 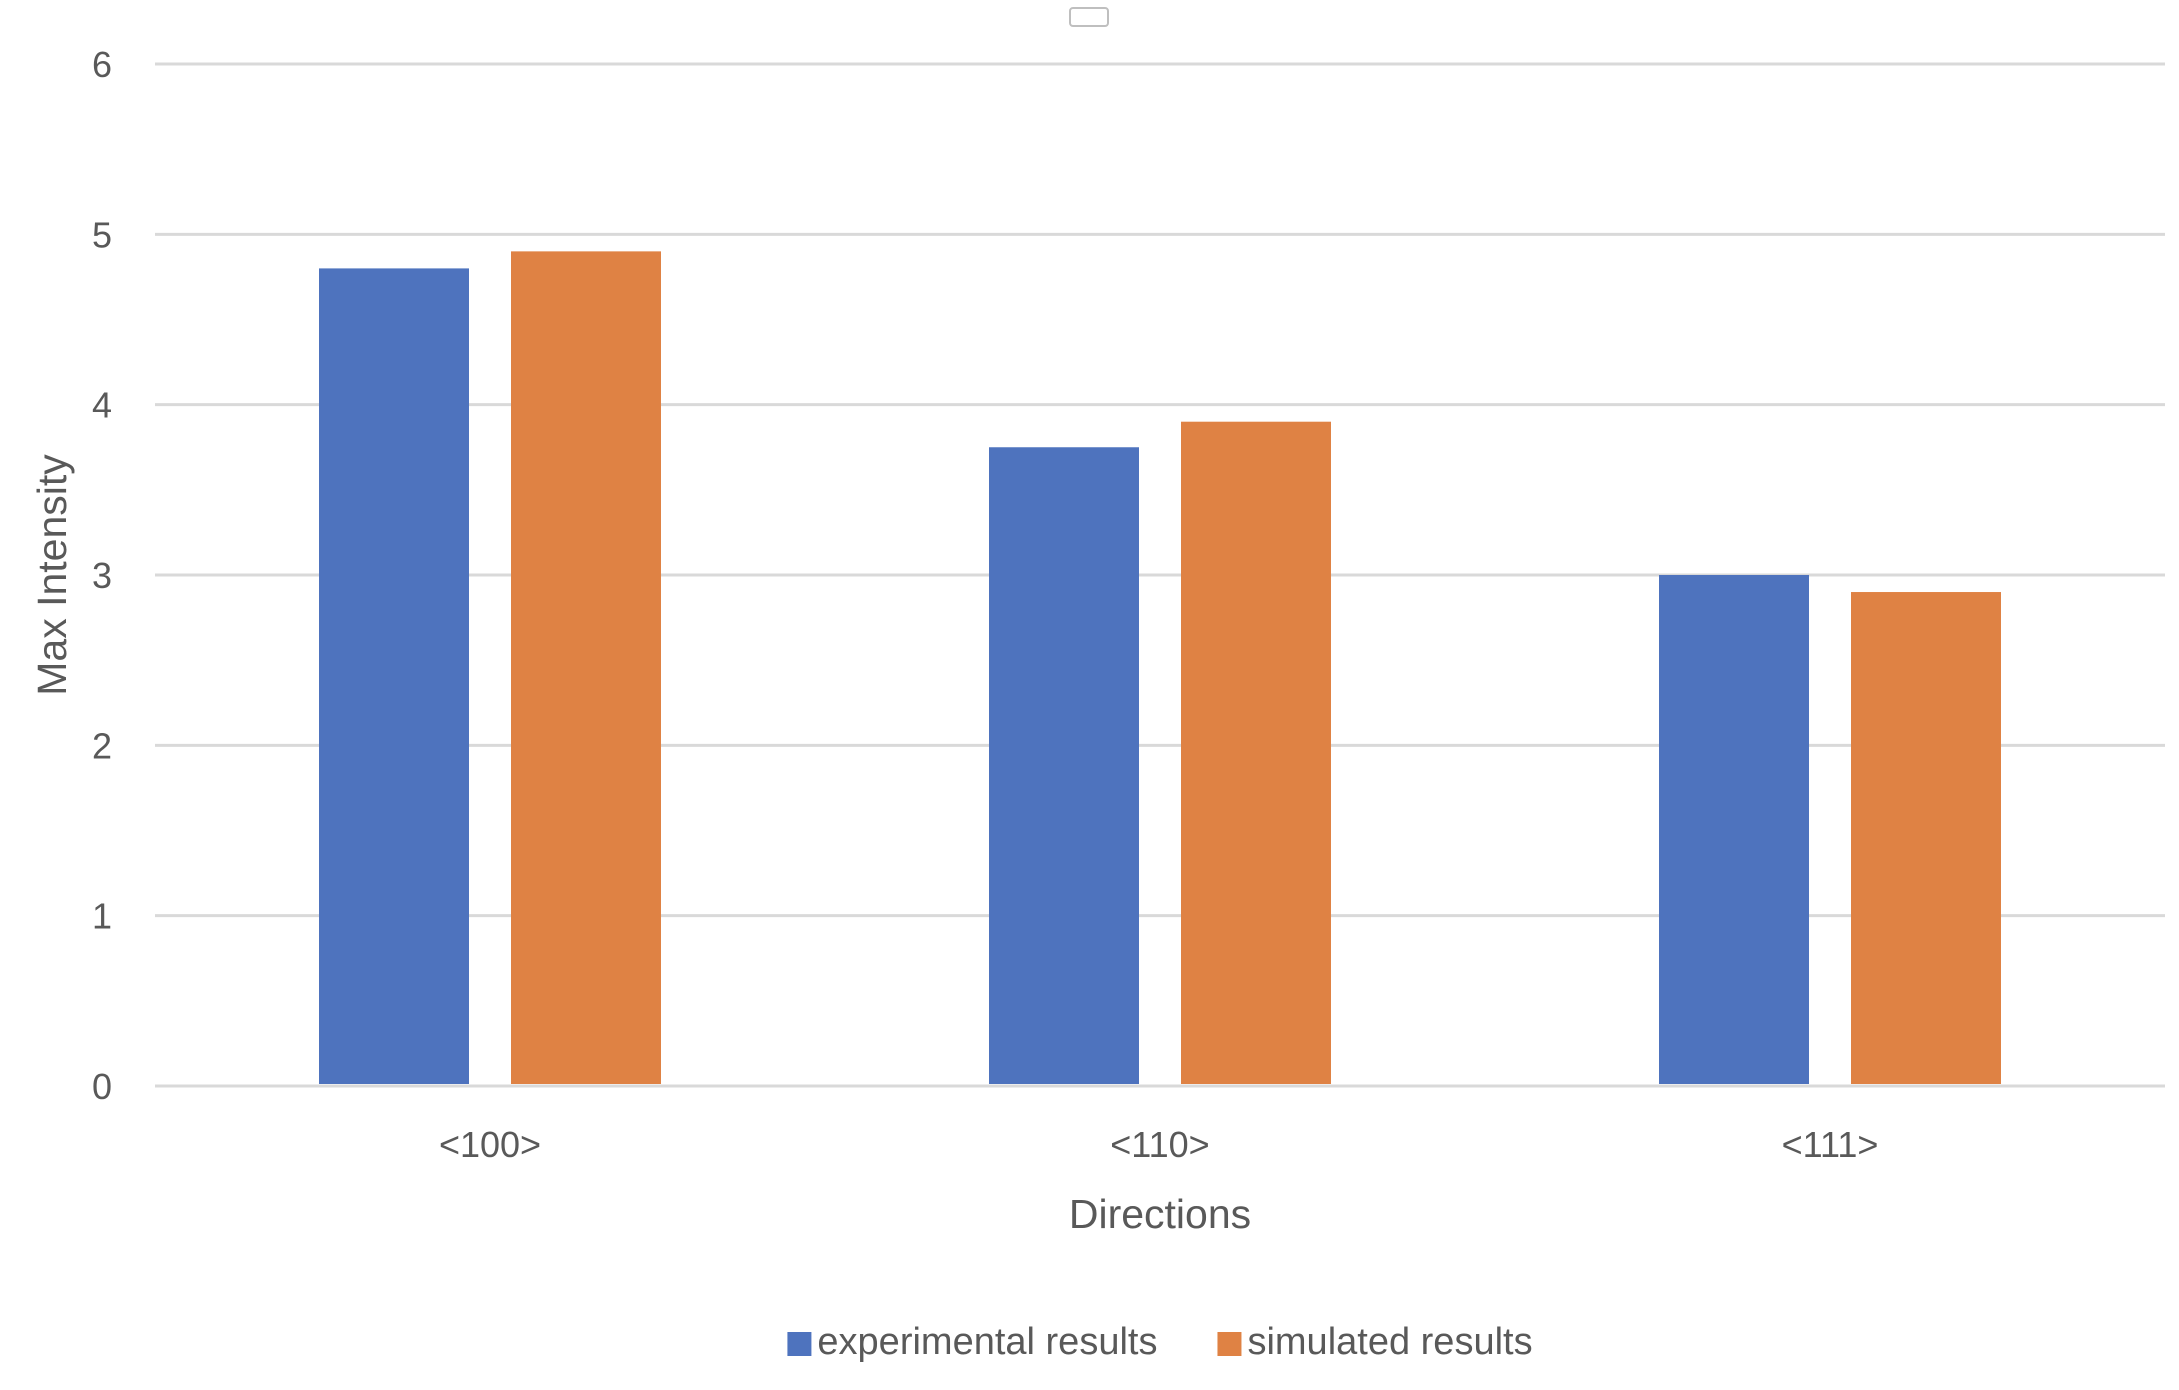 I want to click on legend-label: experimental results, so click(x=987, y=1342).